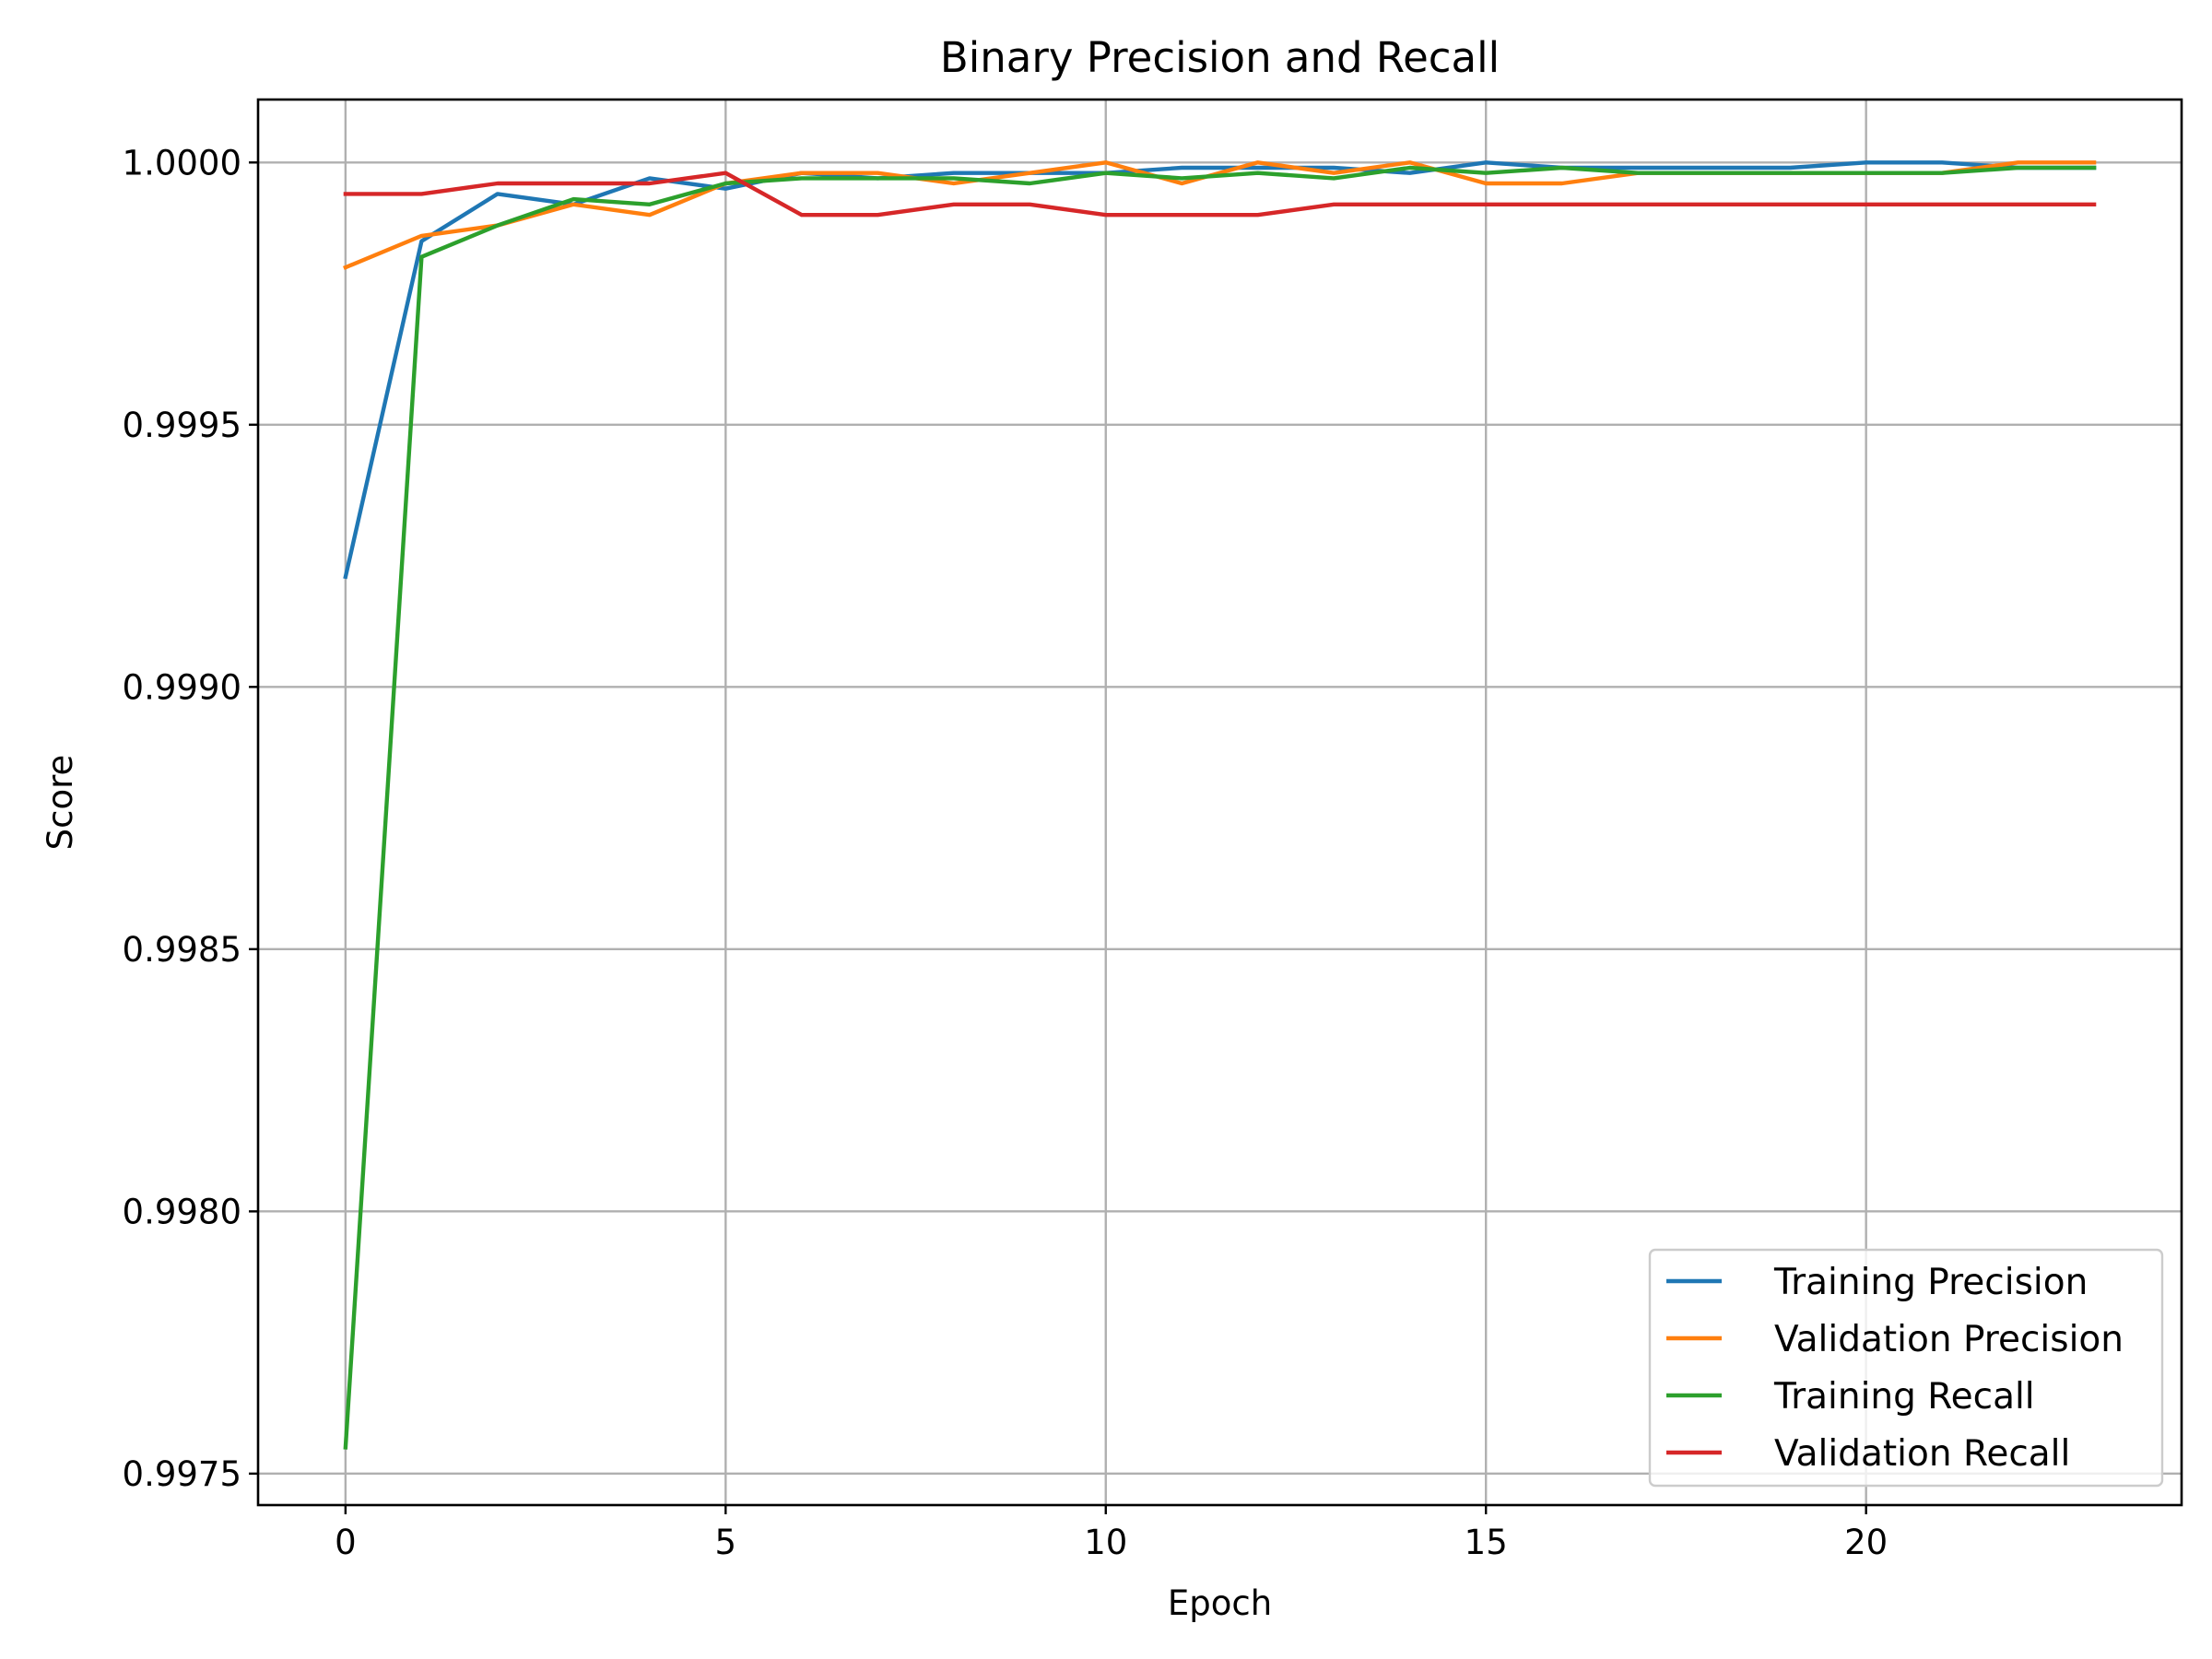 The height and width of the screenshot is (1659, 2212). What do you see at coordinates (182, 950) in the screenshot?
I see `y-tick-label: 0.9985` at bounding box center [182, 950].